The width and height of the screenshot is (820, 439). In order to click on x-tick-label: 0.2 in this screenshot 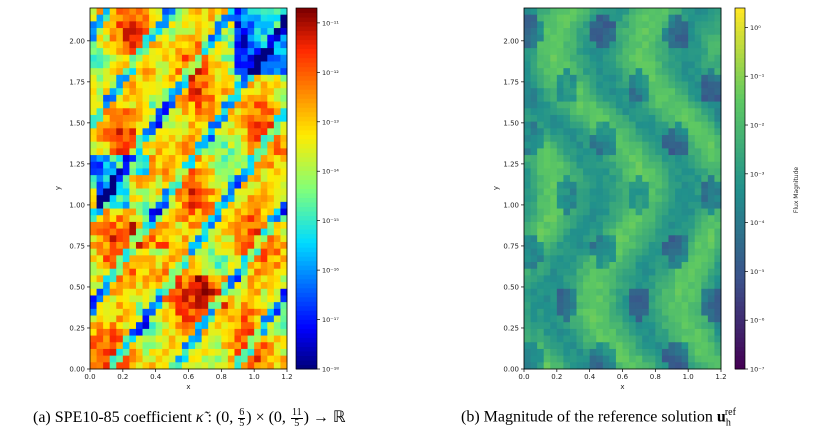, I will do `click(122, 377)`.